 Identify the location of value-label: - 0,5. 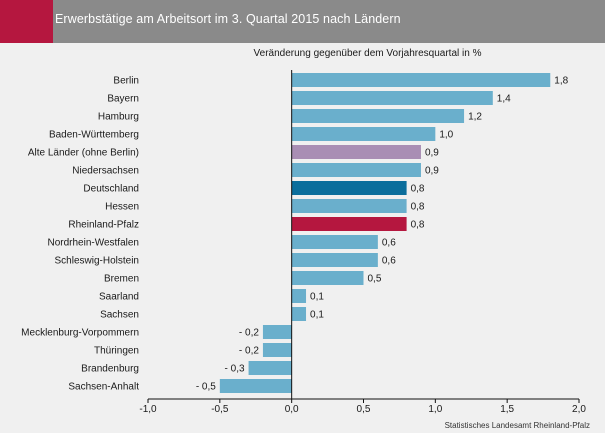
(206, 387).